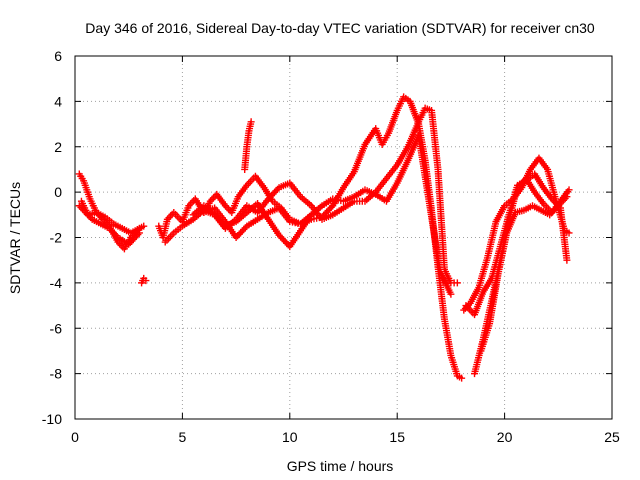 The image size is (640, 480). Describe the element at coordinates (56, 374) in the screenshot. I see `y-tick-label: -8` at that location.